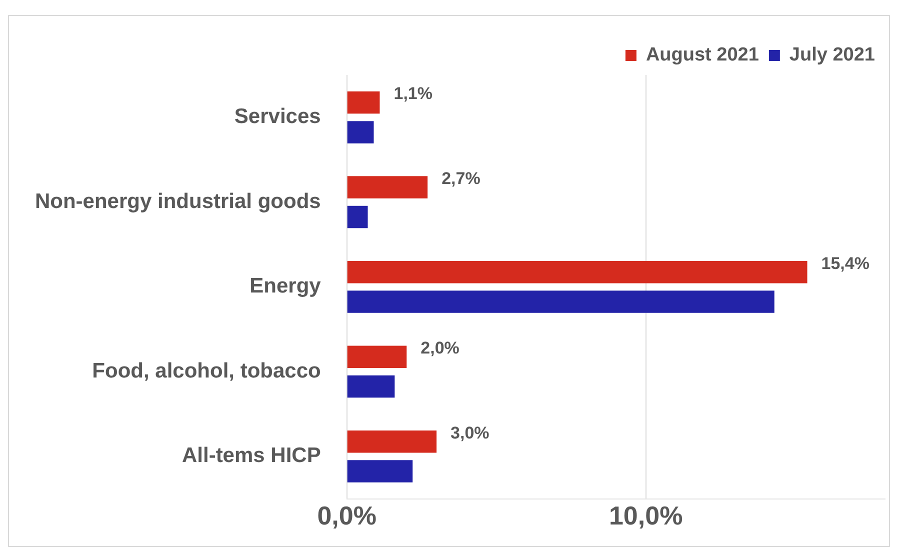 The width and height of the screenshot is (902, 551). What do you see at coordinates (832, 55) in the screenshot?
I see `legend-label: July 2021` at bounding box center [832, 55].